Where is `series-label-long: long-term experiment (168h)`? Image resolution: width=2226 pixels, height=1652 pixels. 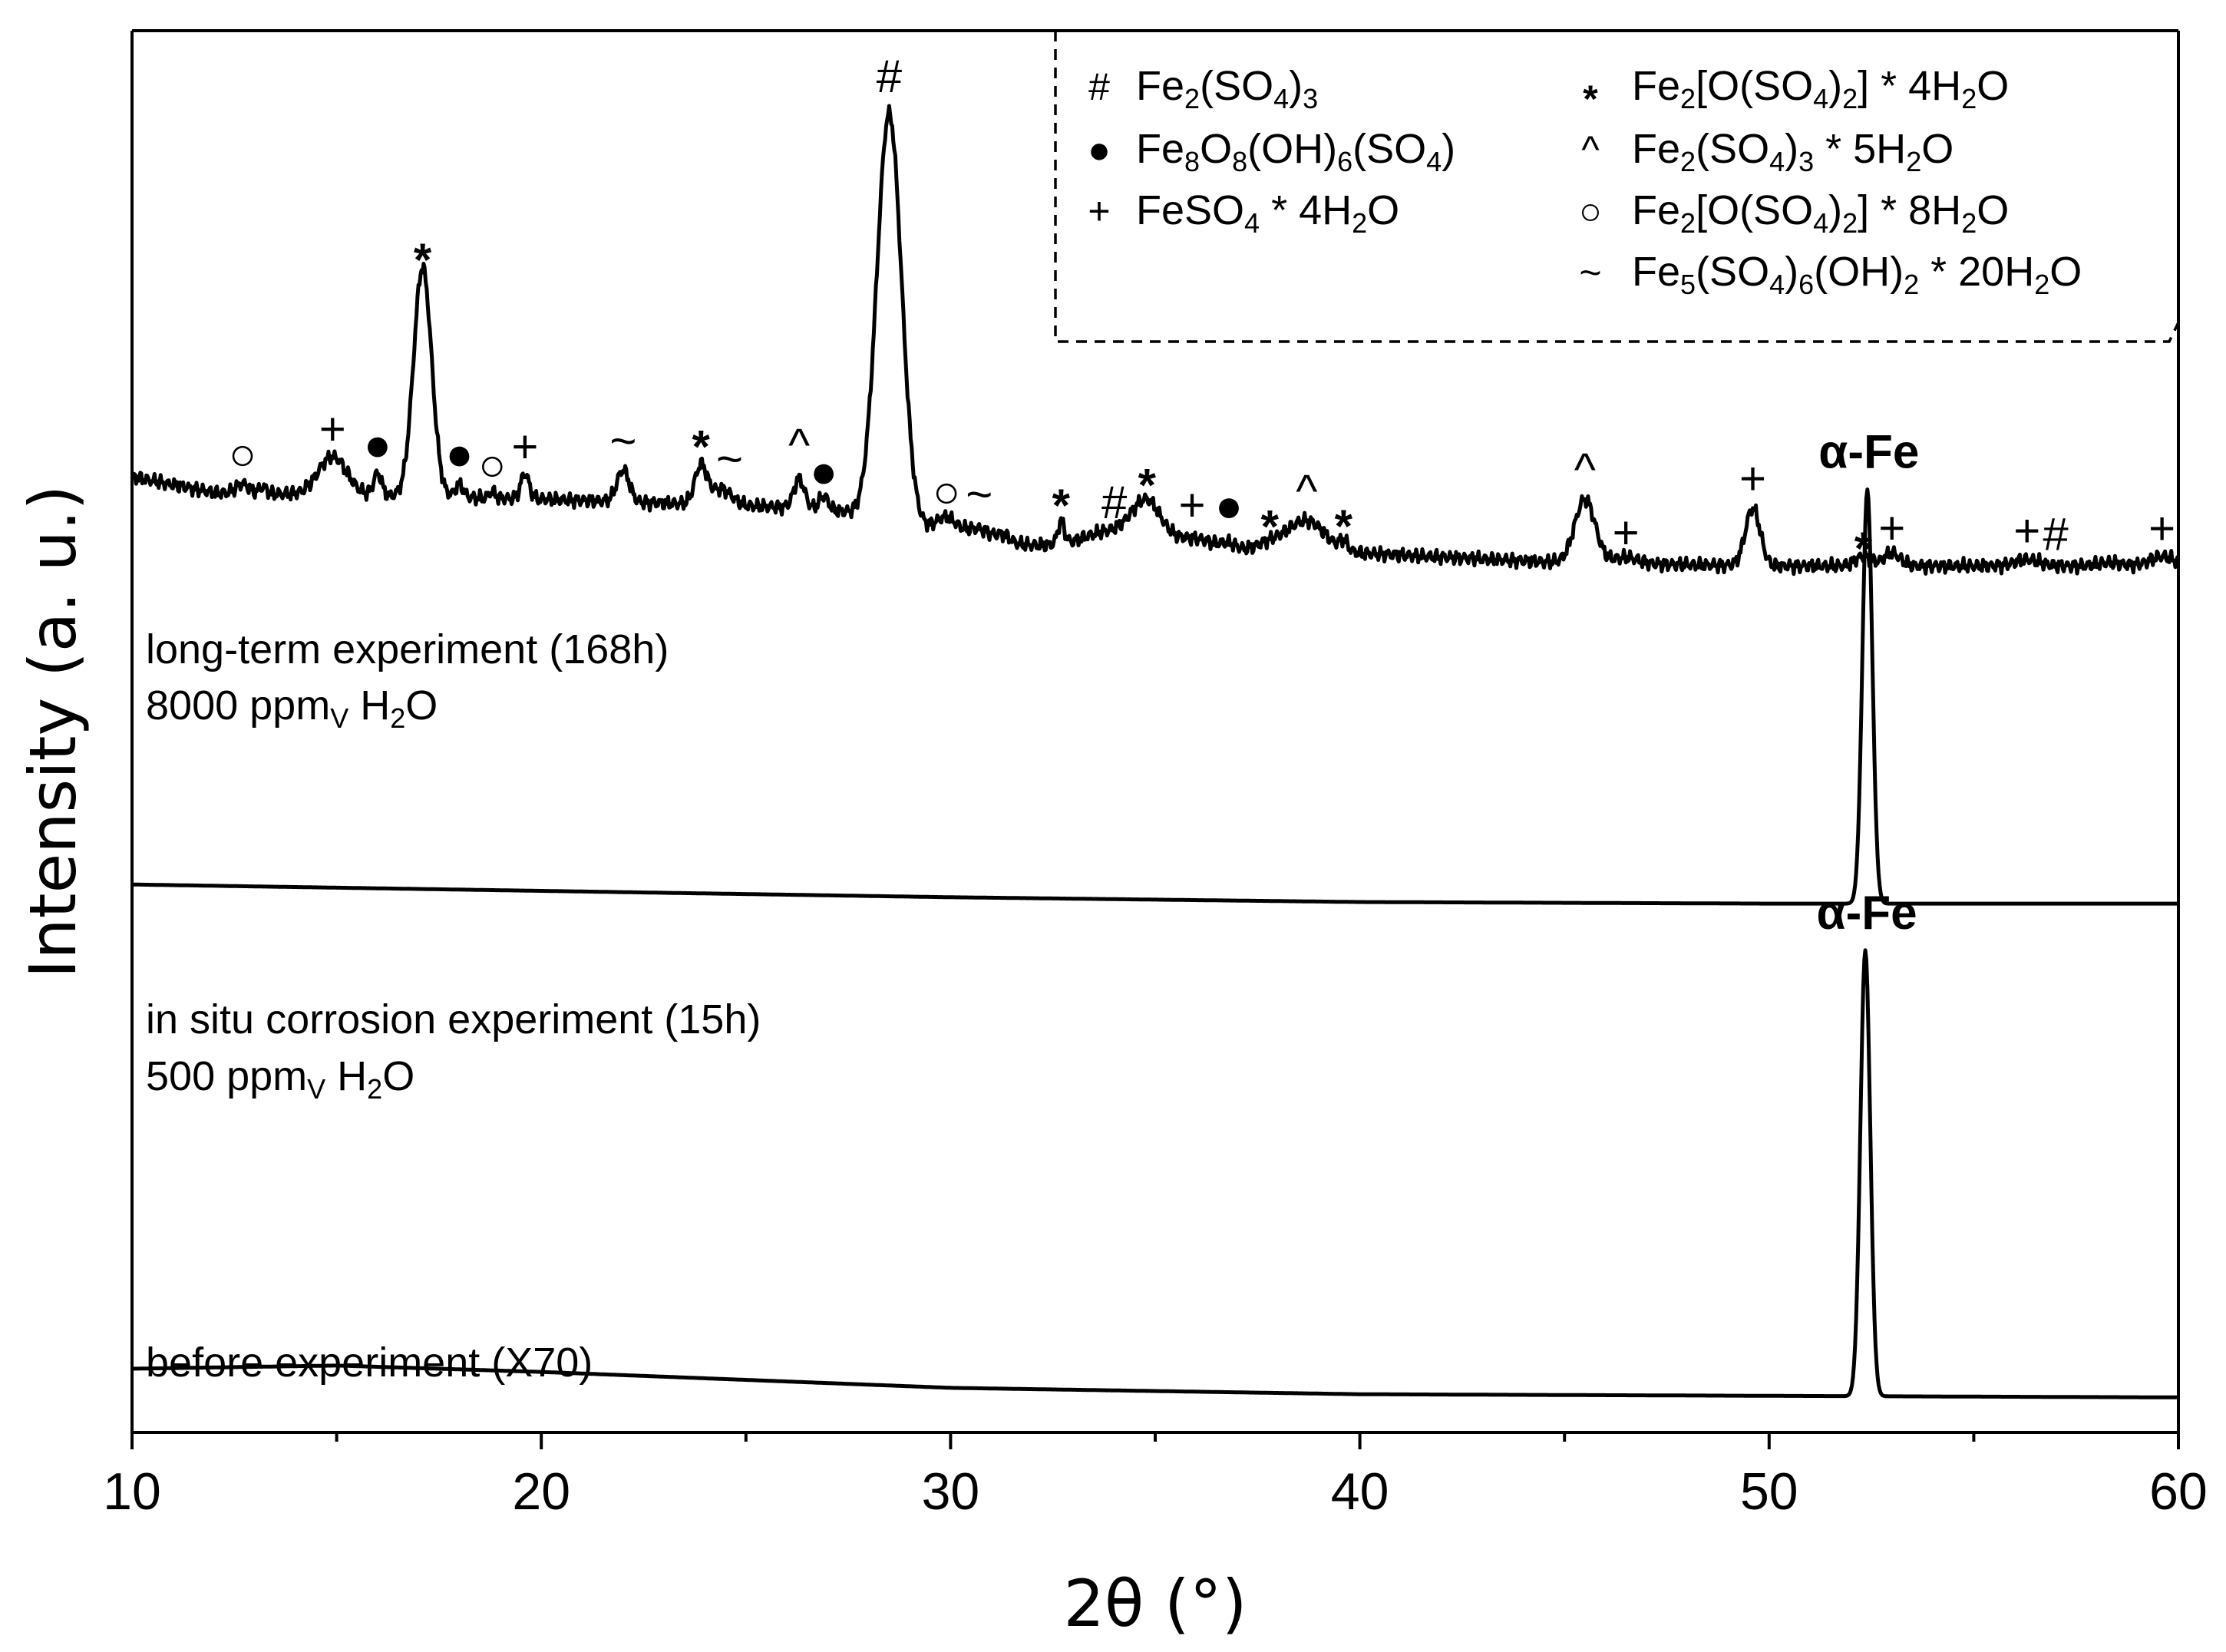
series-label-long: long-term experiment (168h) is located at coordinates (408, 649).